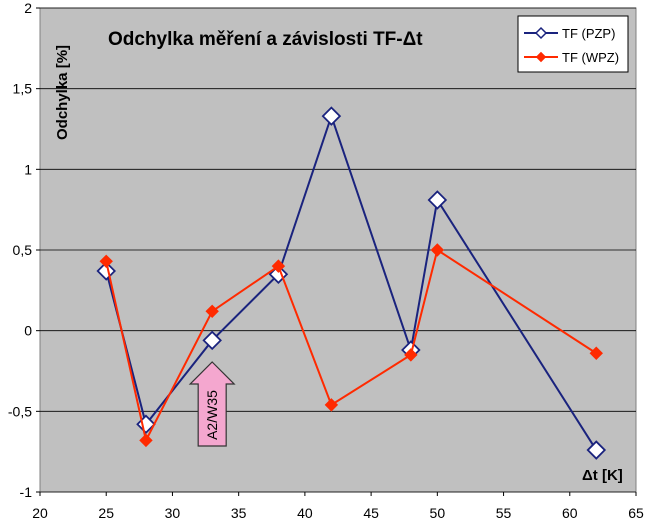 The width and height of the screenshot is (650, 528). I want to click on x-tick-label: 35, so click(239, 513).